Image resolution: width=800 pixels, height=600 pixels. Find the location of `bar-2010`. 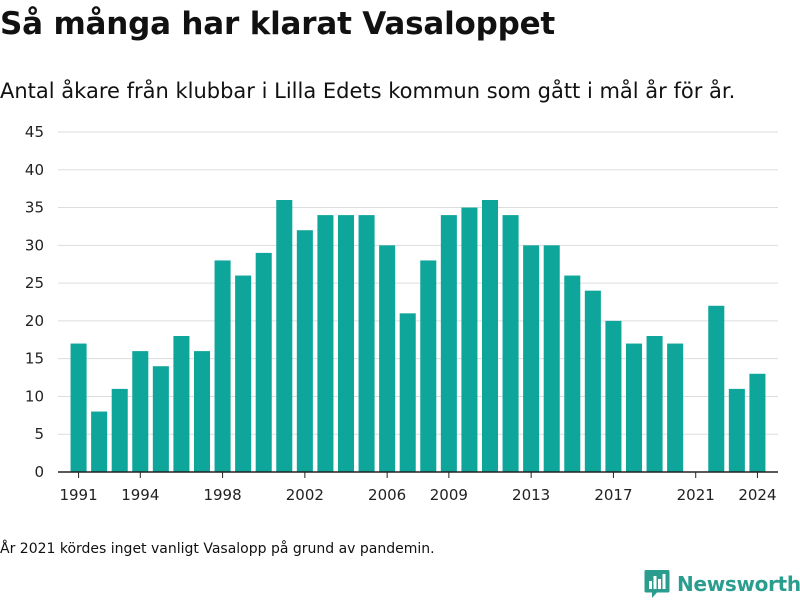

bar-2010 is located at coordinates (469, 340).